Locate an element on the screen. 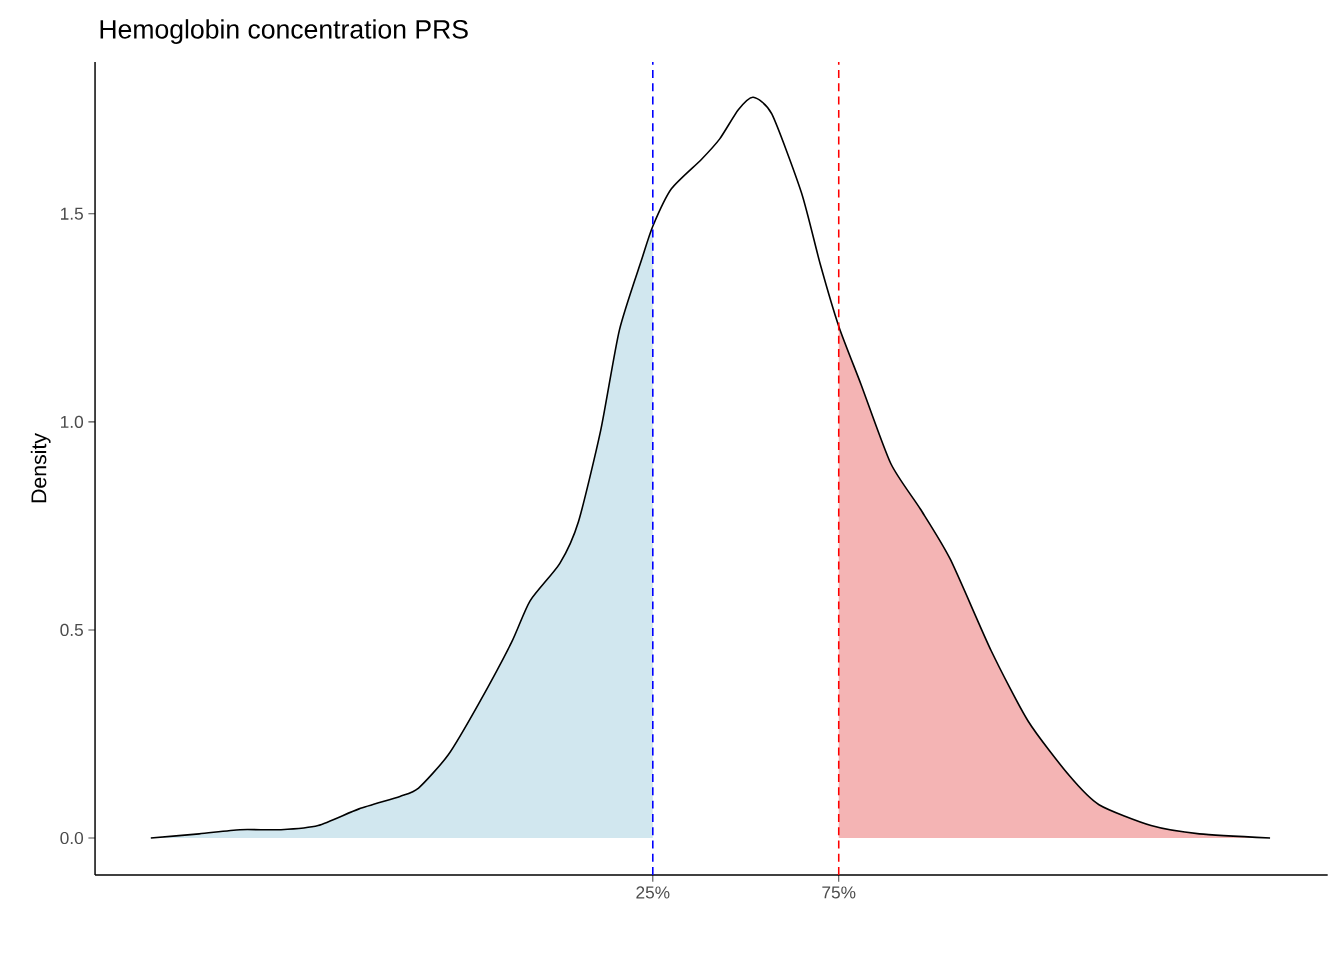  y-tick-label: 0.0 is located at coordinates (72, 838).